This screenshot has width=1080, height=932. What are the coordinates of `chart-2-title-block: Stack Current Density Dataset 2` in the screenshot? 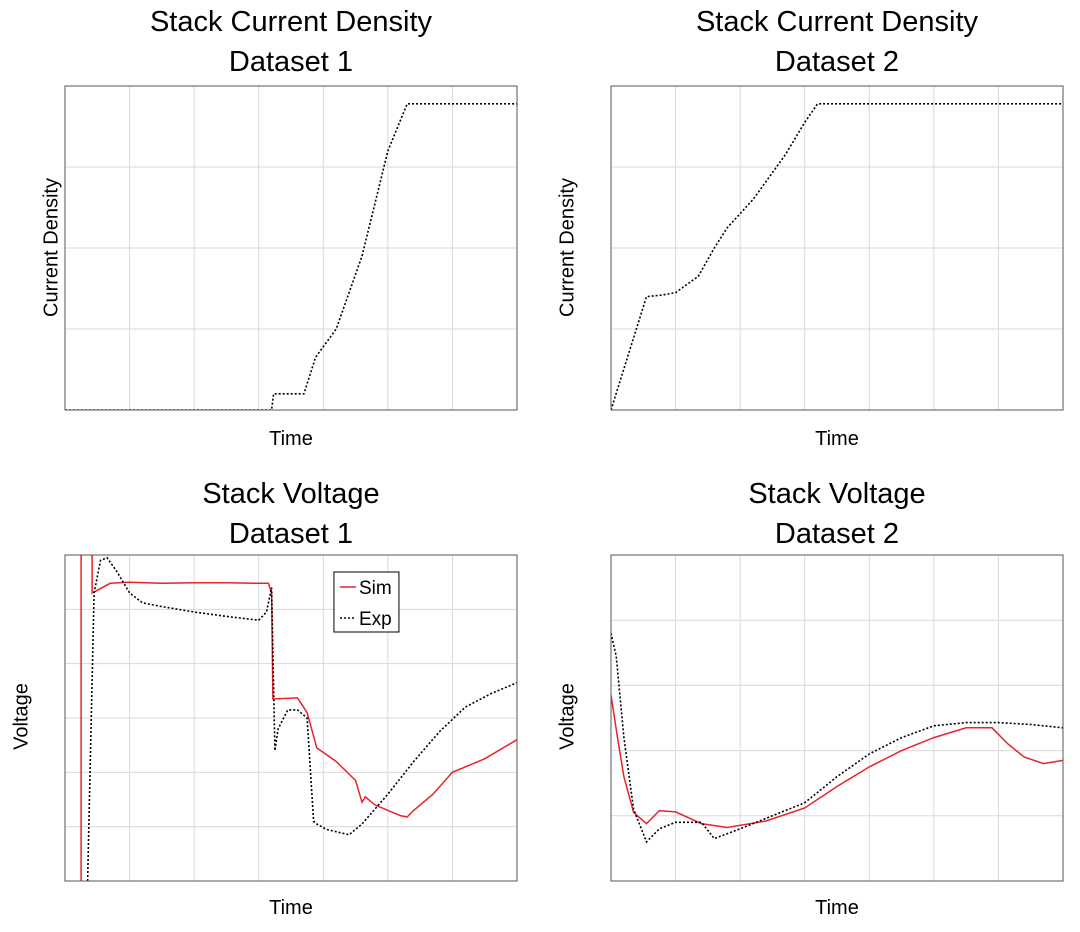 It's located at (837, 42).